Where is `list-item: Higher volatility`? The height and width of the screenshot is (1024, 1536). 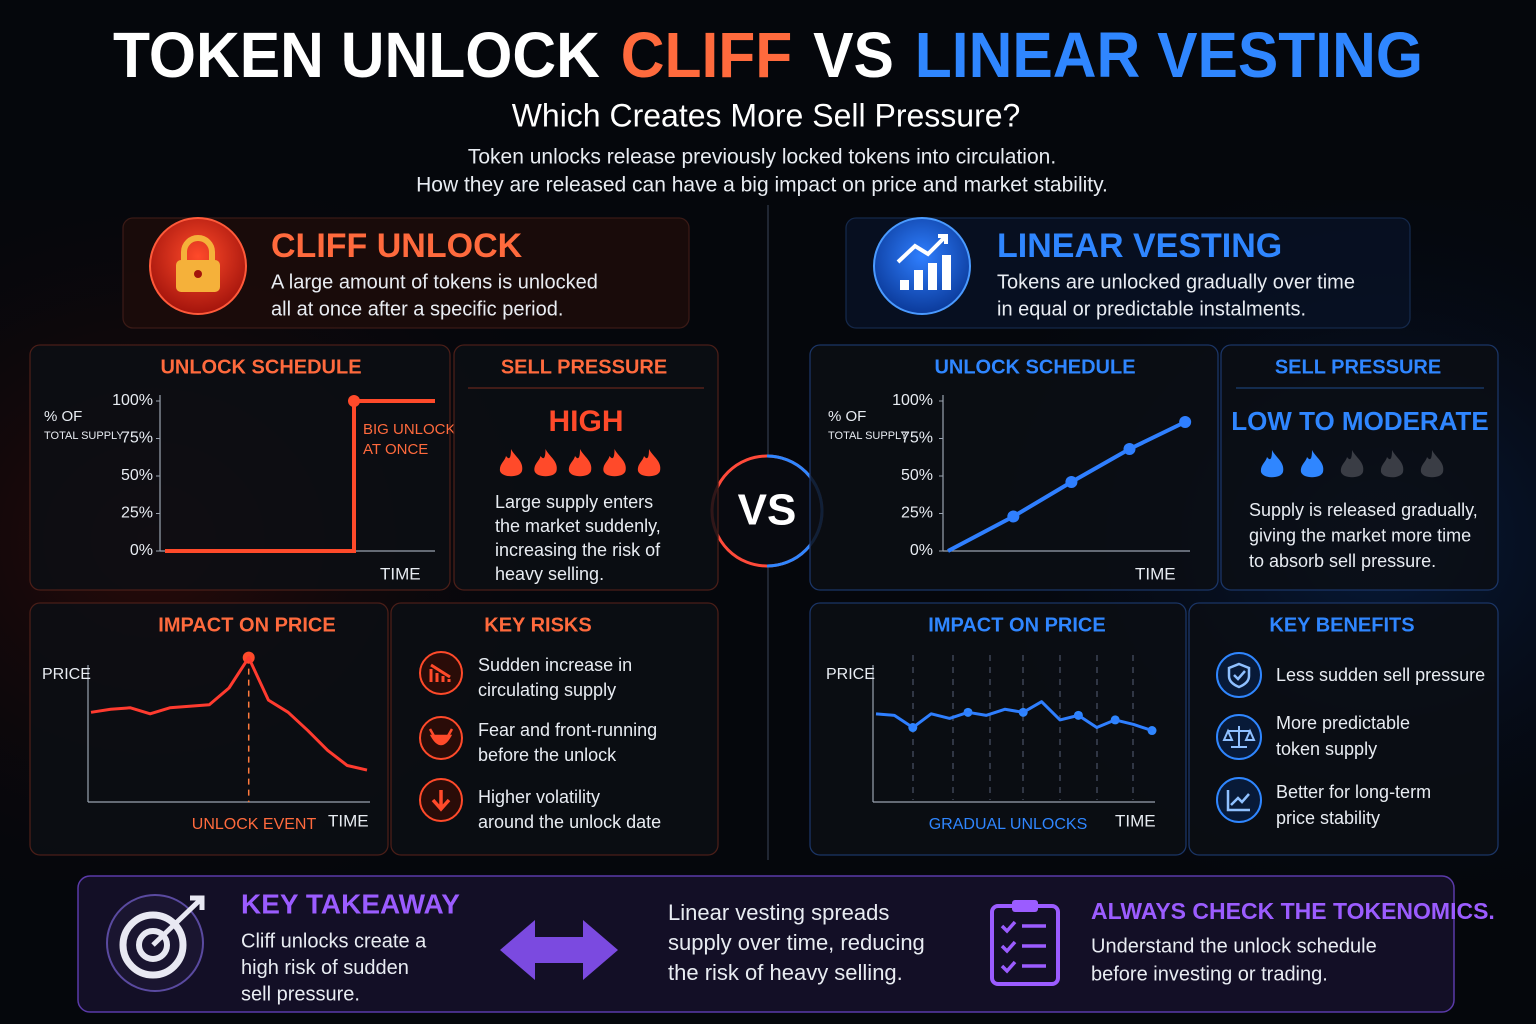 list-item: Higher volatility is located at coordinates (539, 797).